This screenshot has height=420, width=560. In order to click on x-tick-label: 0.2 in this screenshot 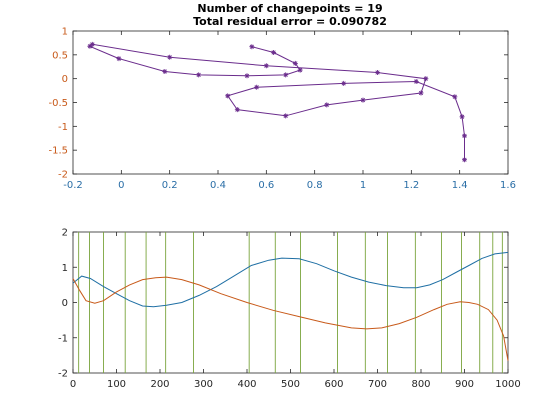, I will do `click(170, 185)`.